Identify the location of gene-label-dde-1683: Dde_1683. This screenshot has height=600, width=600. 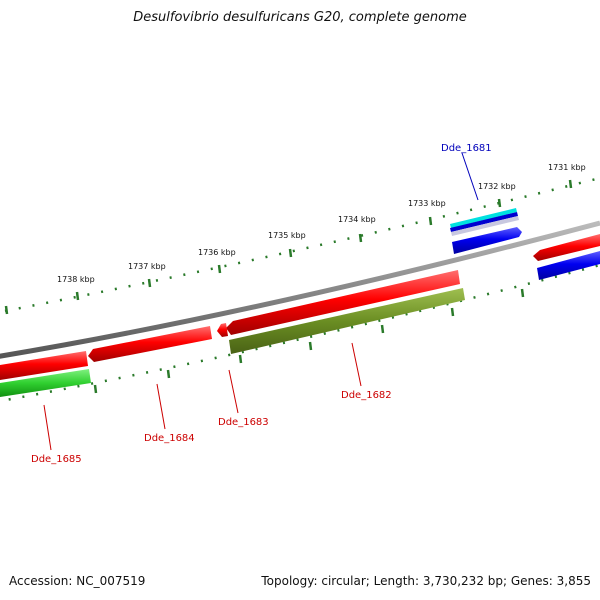
(243, 422).